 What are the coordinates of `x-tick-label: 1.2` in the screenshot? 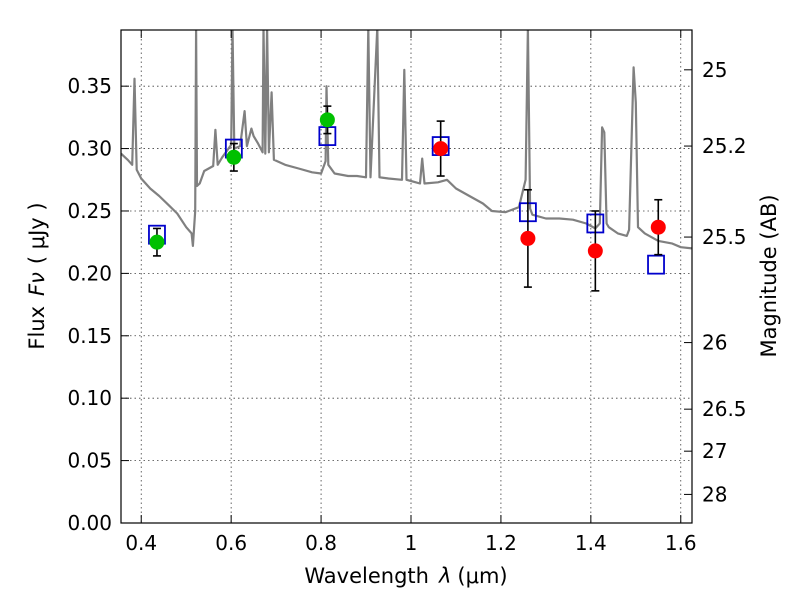 It's located at (501, 543).